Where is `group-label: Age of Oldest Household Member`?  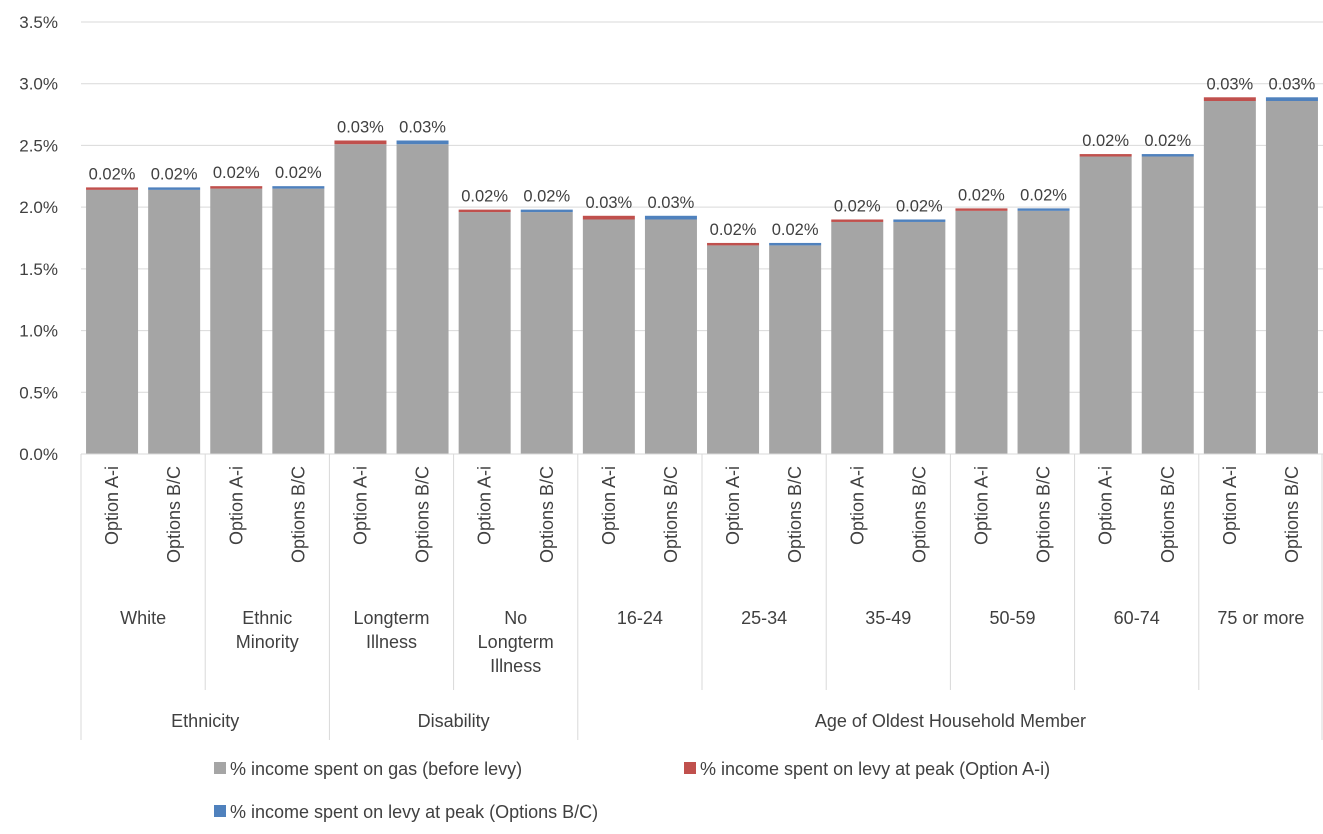
group-label: Age of Oldest Household Member is located at coordinates (950, 721).